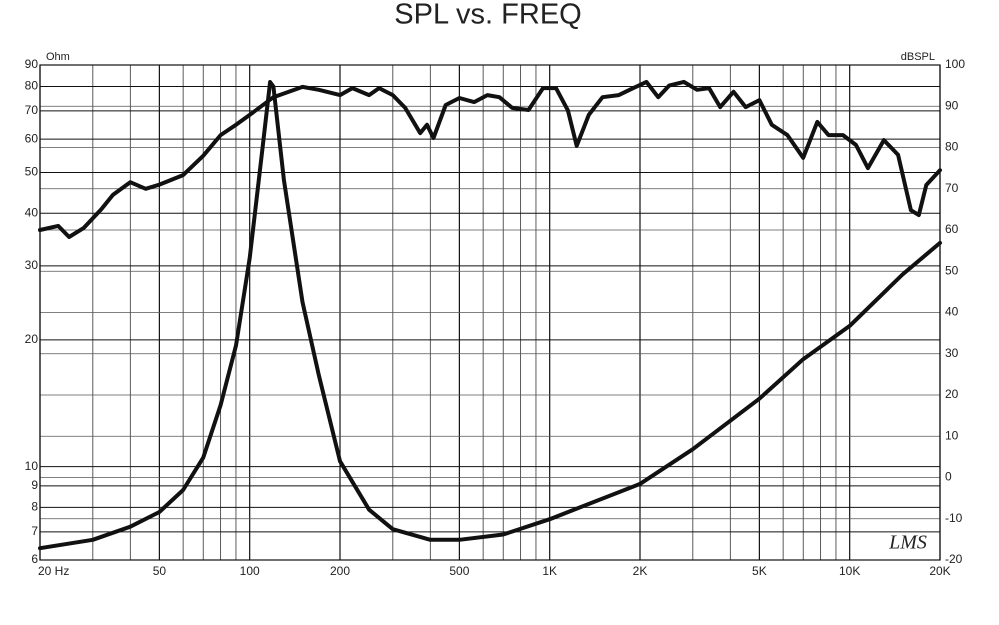  What do you see at coordinates (948, 477) in the screenshot?
I see `y2-tick-label: 0` at bounding box center [948, 477].